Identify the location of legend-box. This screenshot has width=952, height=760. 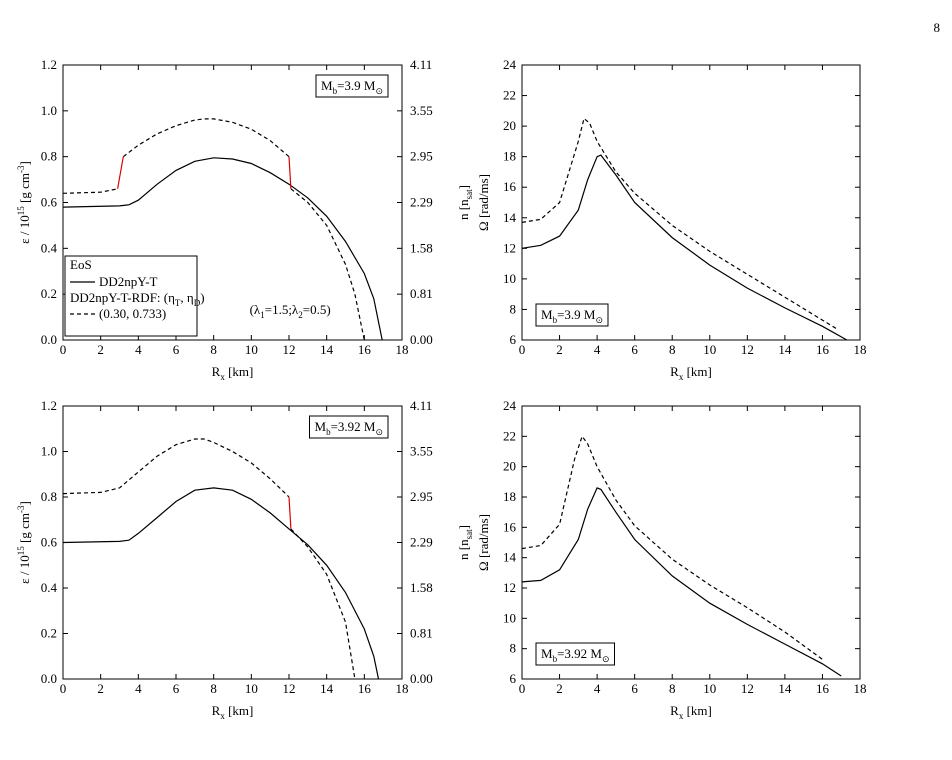
(131, 296).